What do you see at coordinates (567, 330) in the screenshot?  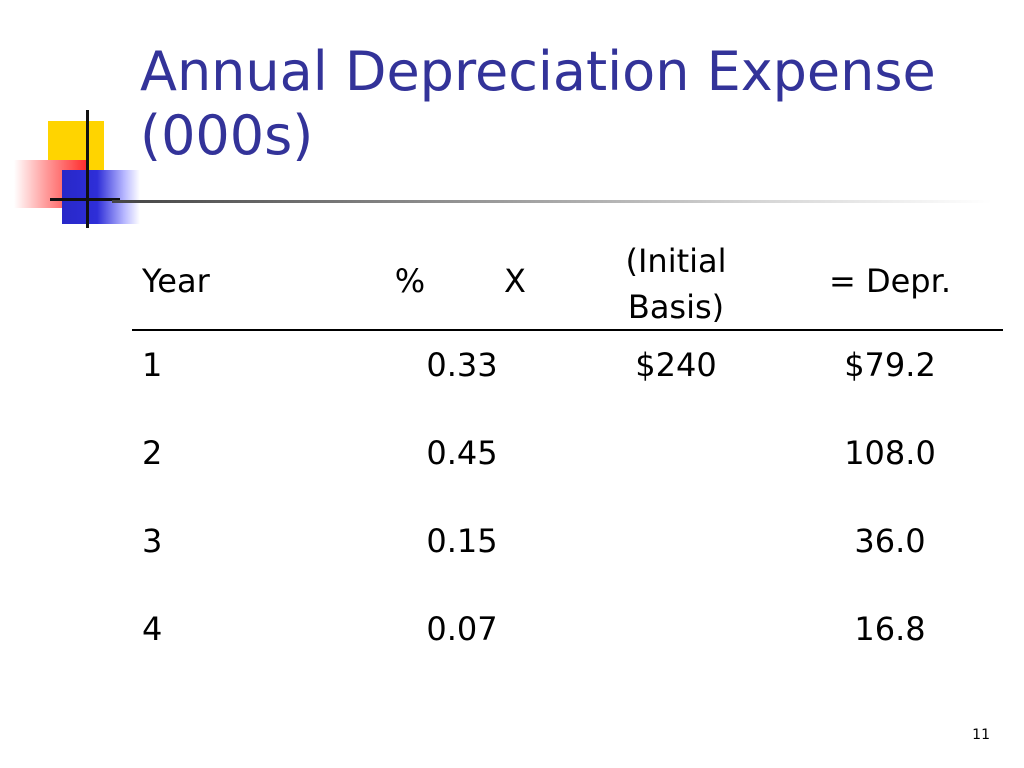 I see `header-rule` at bounding box center [567, 330].